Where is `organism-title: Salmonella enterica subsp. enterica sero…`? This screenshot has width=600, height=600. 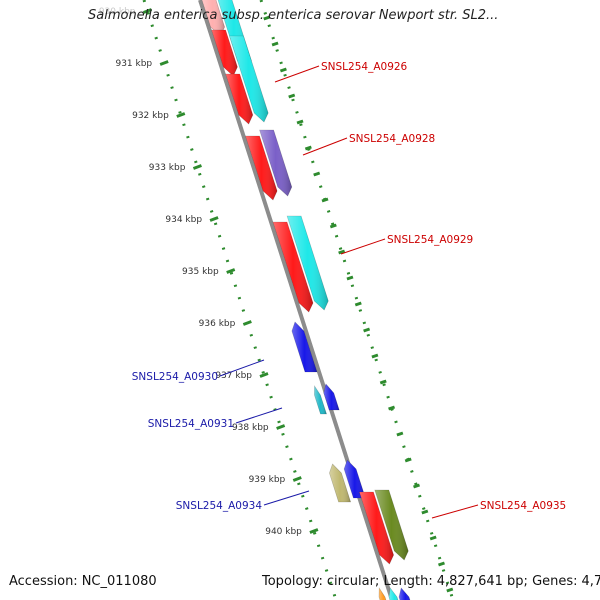
organism-title: Salmonella enterica subsp. enterica sero… is located at coordinates (293, 15).